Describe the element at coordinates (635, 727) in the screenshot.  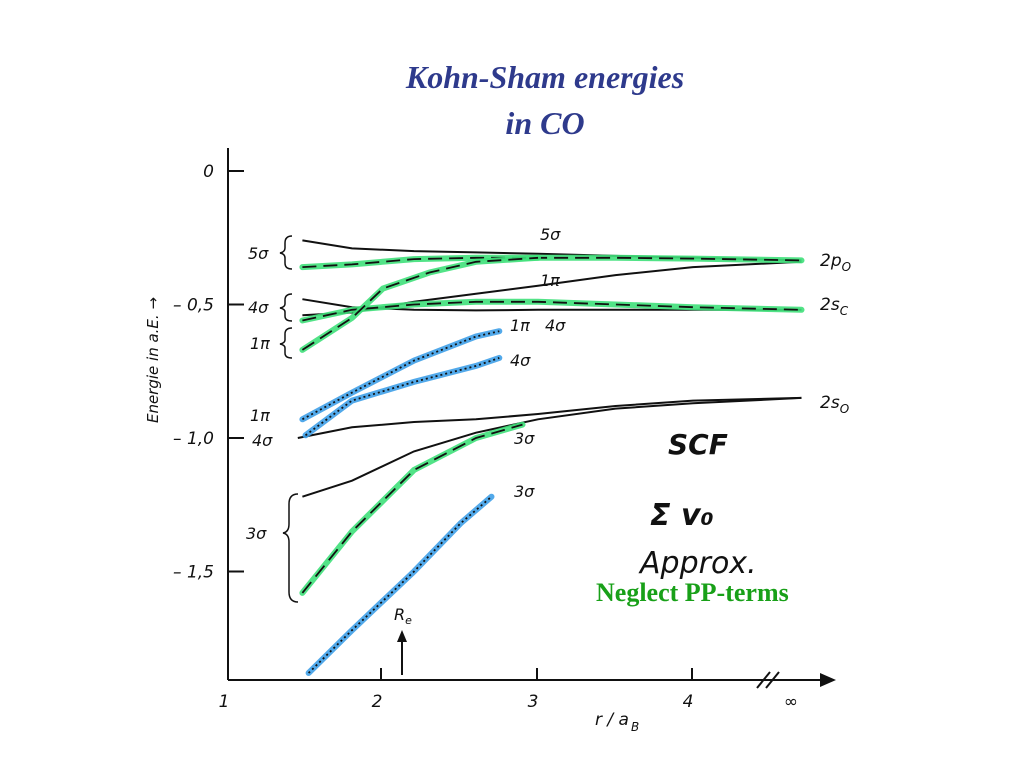
I see `x-axis-label-sub: B` at that location.